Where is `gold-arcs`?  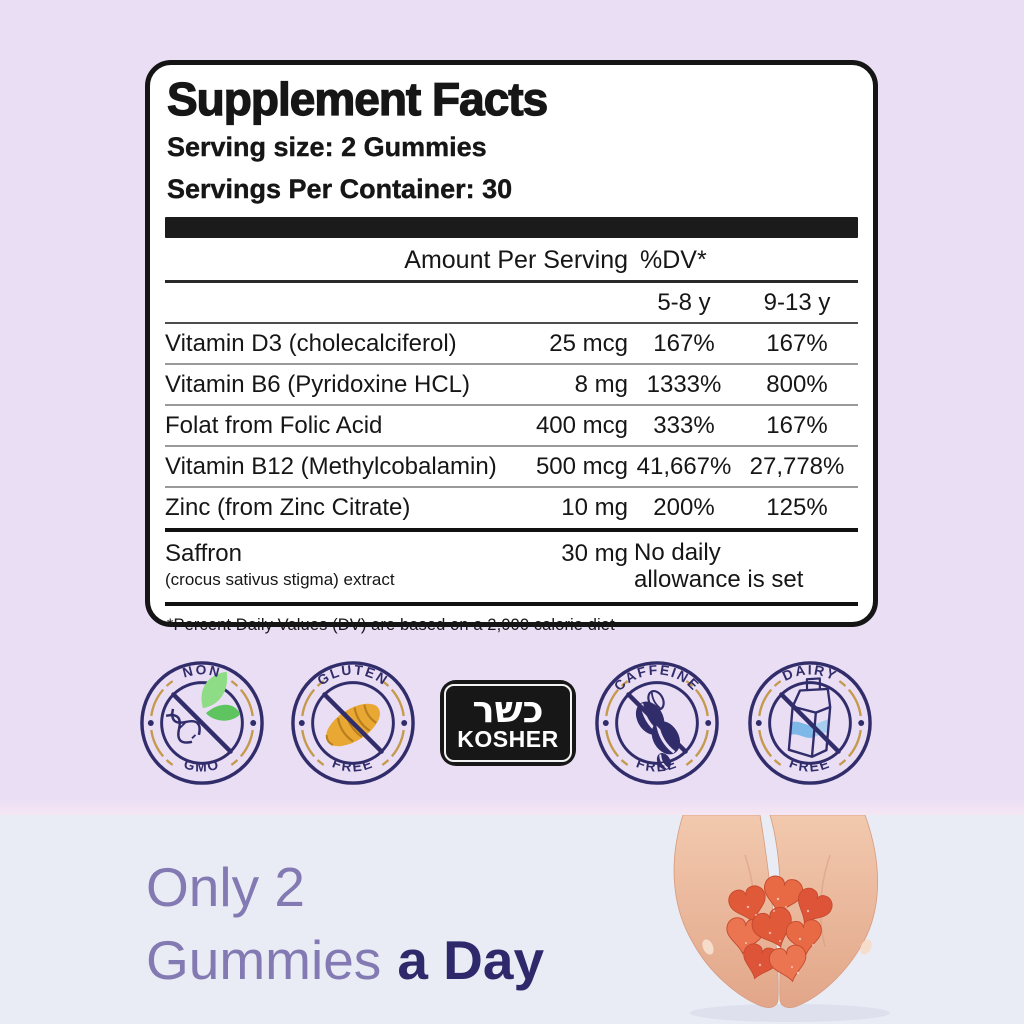
gold-arcs is located at coordinates (202, 723).